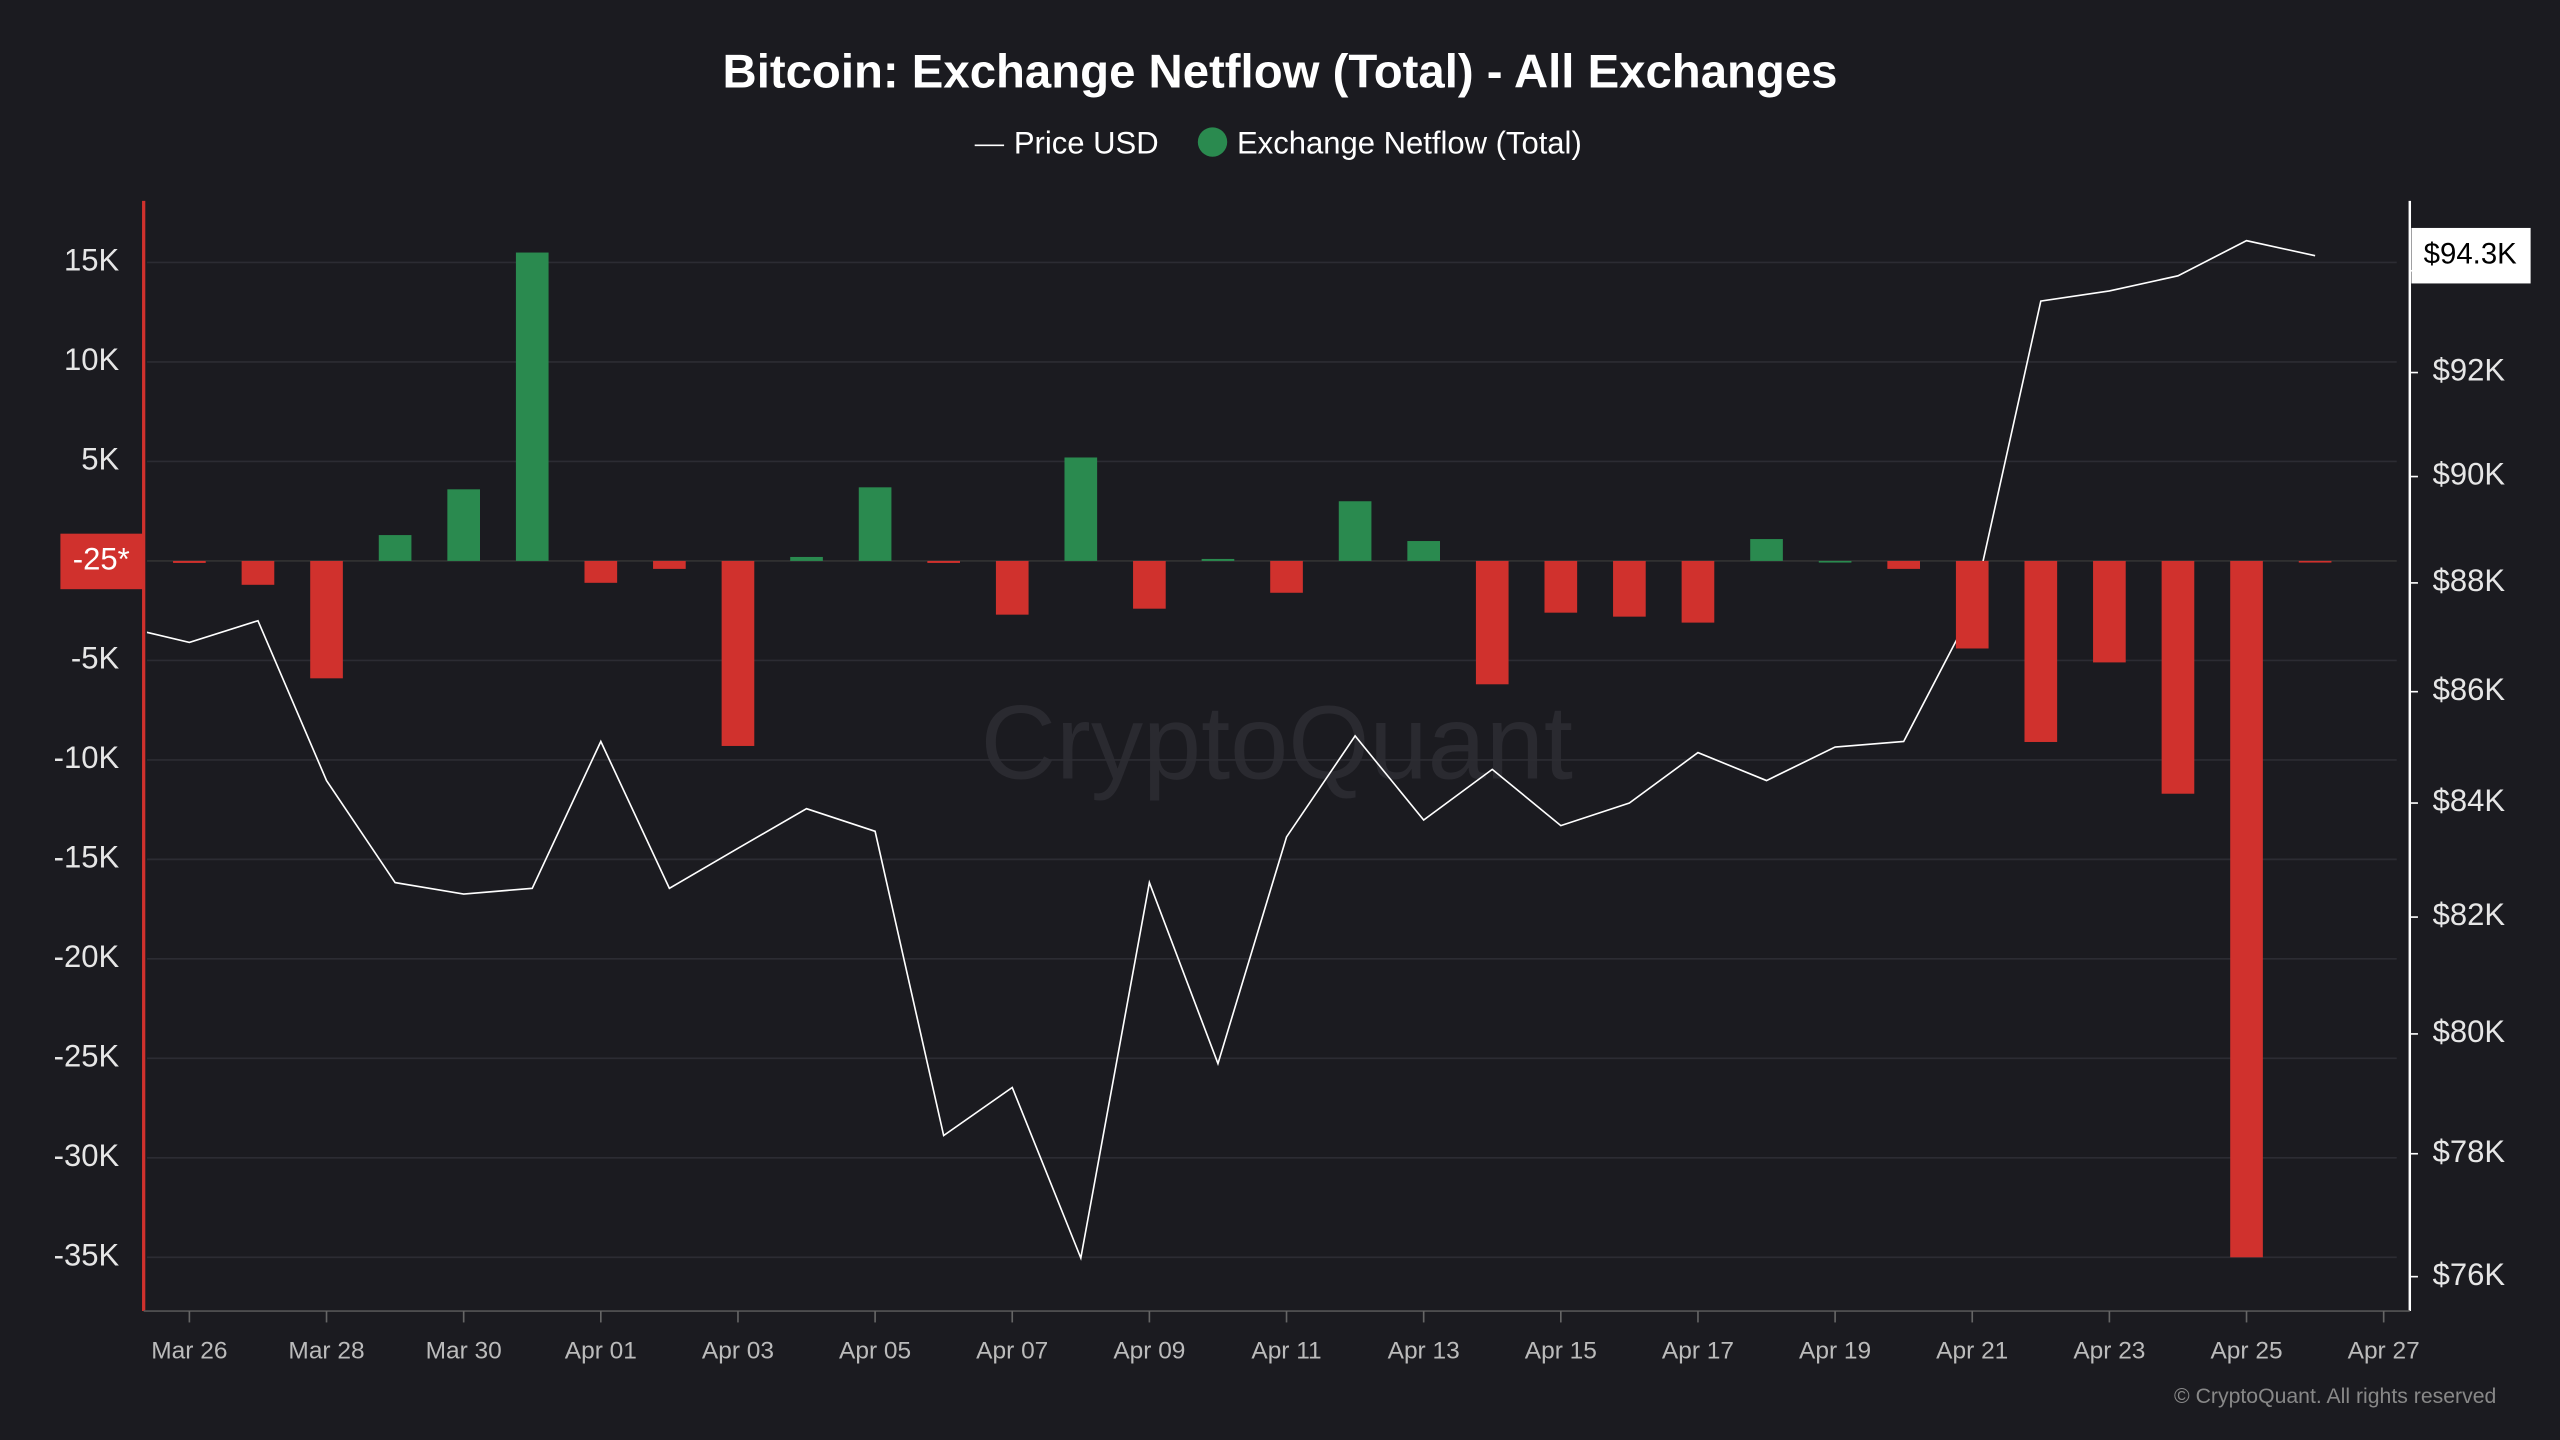  Describe the element at coordinates (189, 1350) in the screenshot. I see `x-tick-label: Mar 26` at that location.